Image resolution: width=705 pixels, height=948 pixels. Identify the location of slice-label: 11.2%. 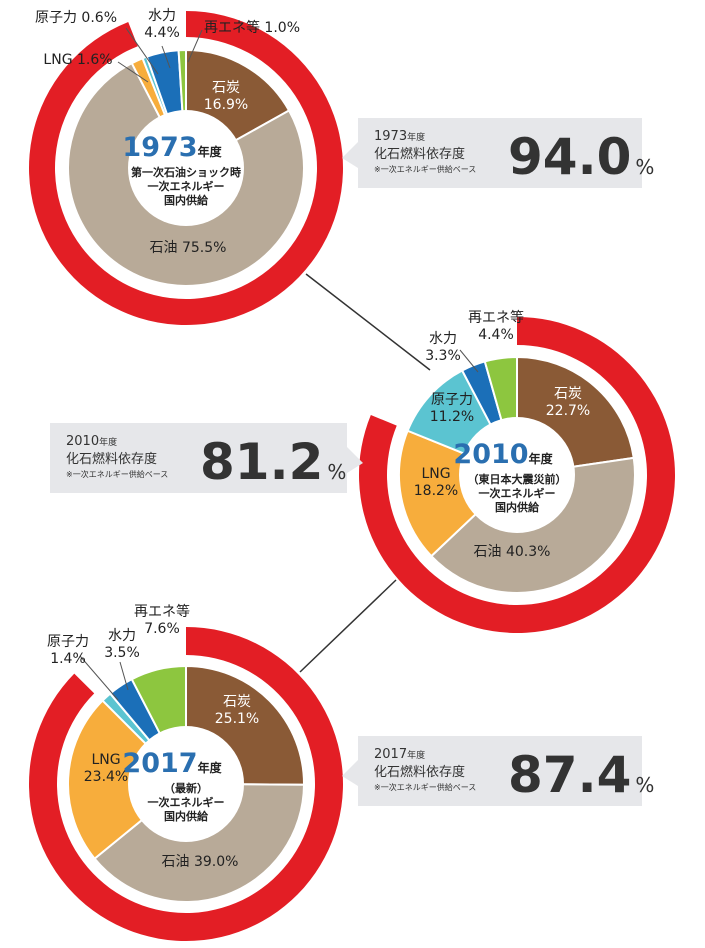
(452, 417).